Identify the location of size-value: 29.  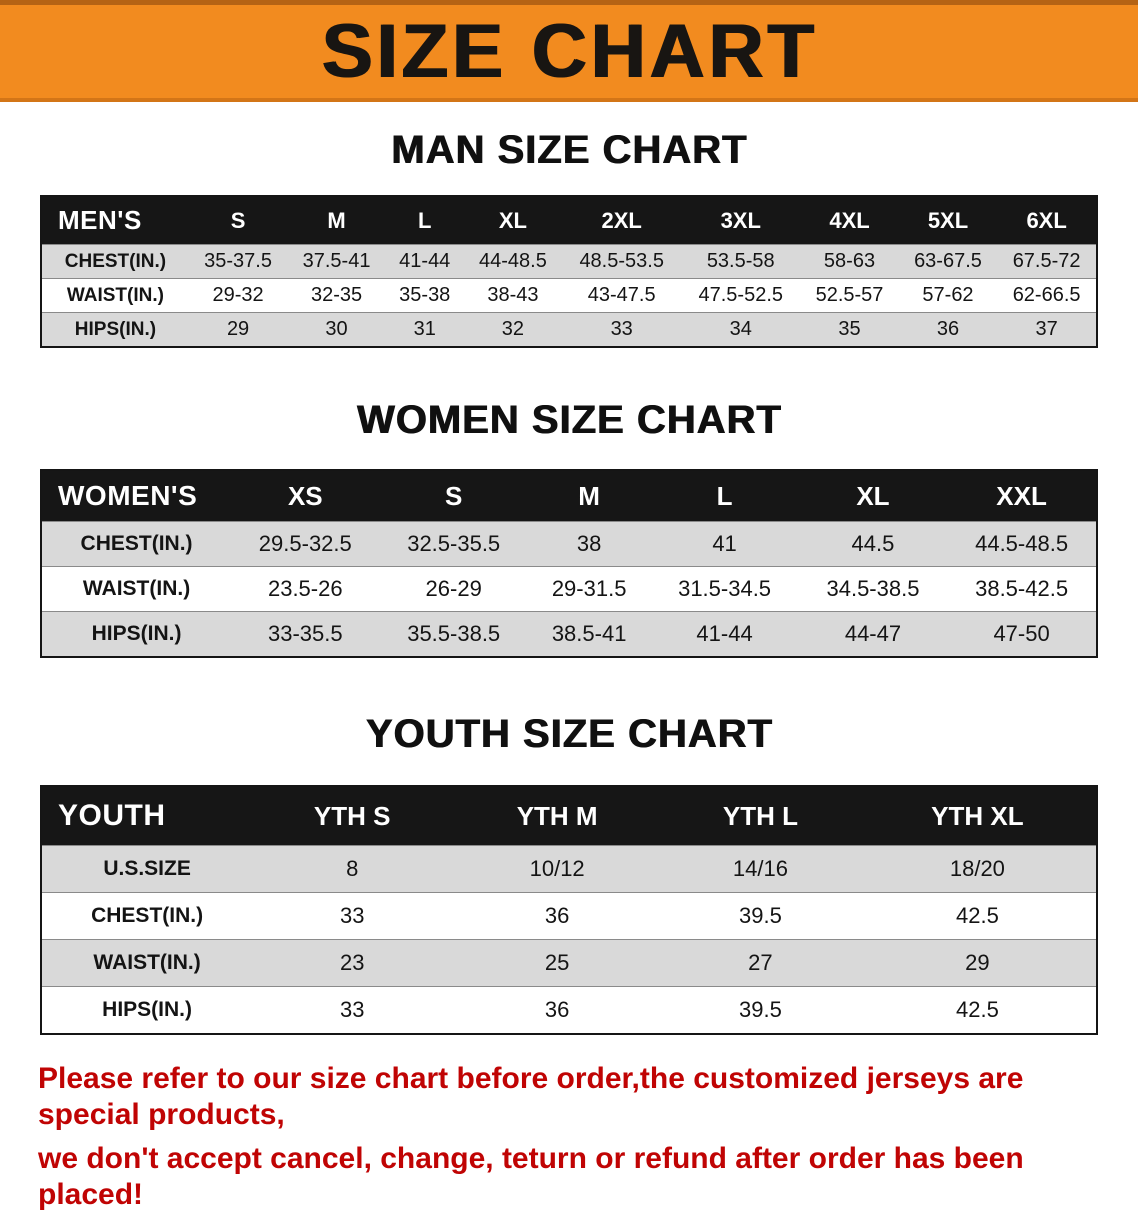
(238, 329).